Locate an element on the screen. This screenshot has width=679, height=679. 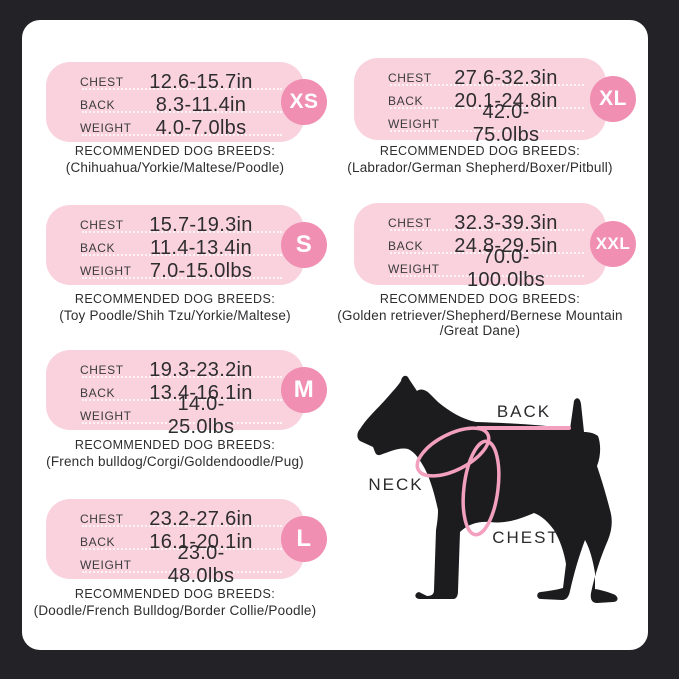
chest-row: CHEST 12.6-15.7in is located at coordinates (175, 82).